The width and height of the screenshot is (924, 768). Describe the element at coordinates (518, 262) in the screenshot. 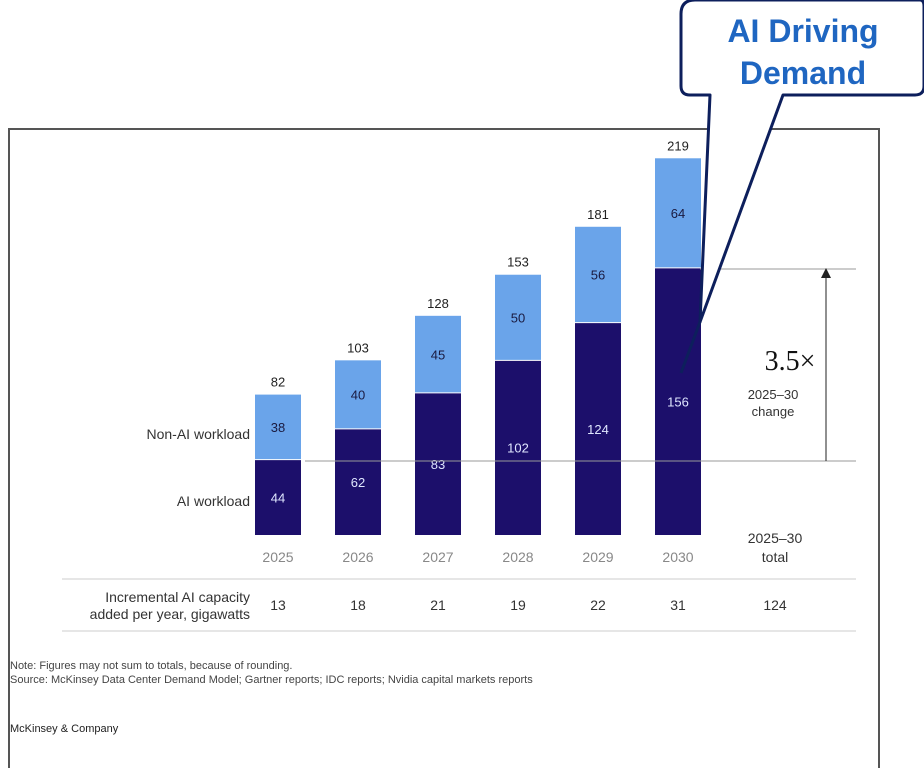

I see `label-total-2028: 153` at that location.